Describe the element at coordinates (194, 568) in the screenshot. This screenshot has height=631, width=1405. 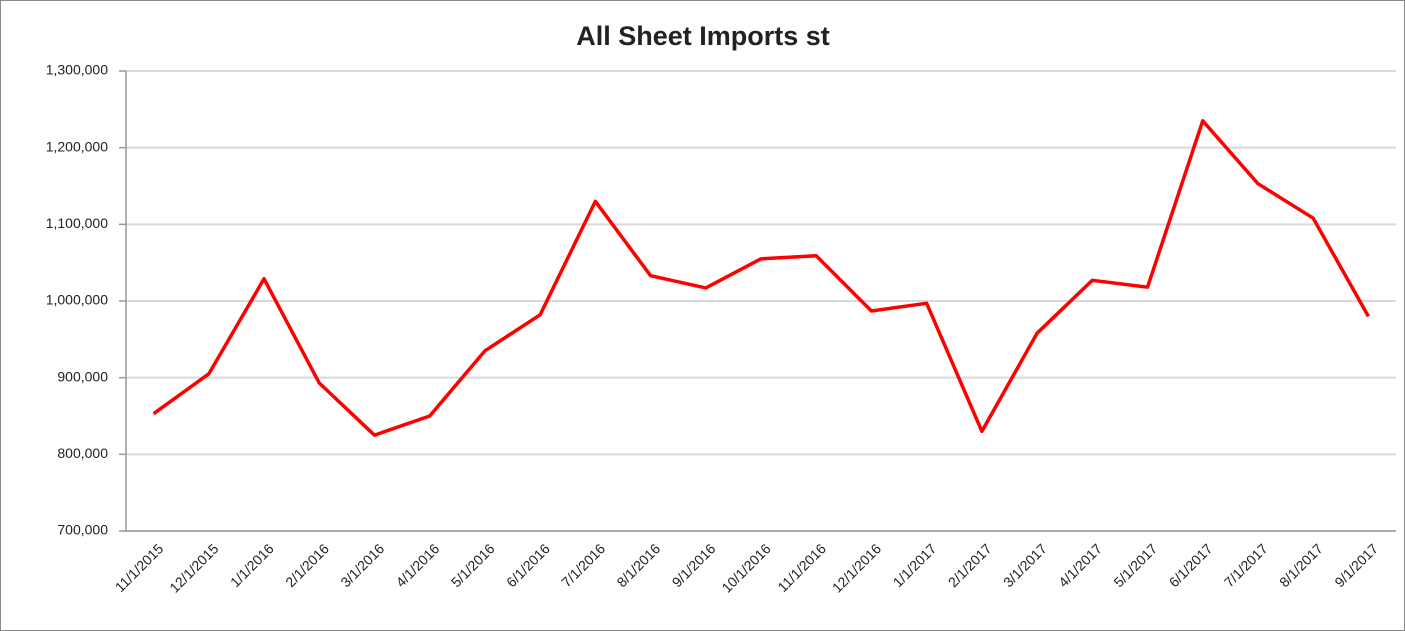
I see `x-tick-label: 12/1/2015` at that location.